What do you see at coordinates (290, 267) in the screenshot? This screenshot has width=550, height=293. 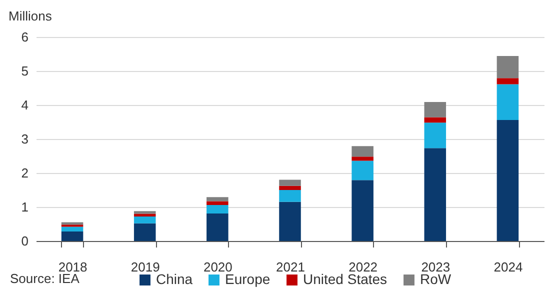 I see `x-tick-label: 2021` at bounding box center [290, 267].